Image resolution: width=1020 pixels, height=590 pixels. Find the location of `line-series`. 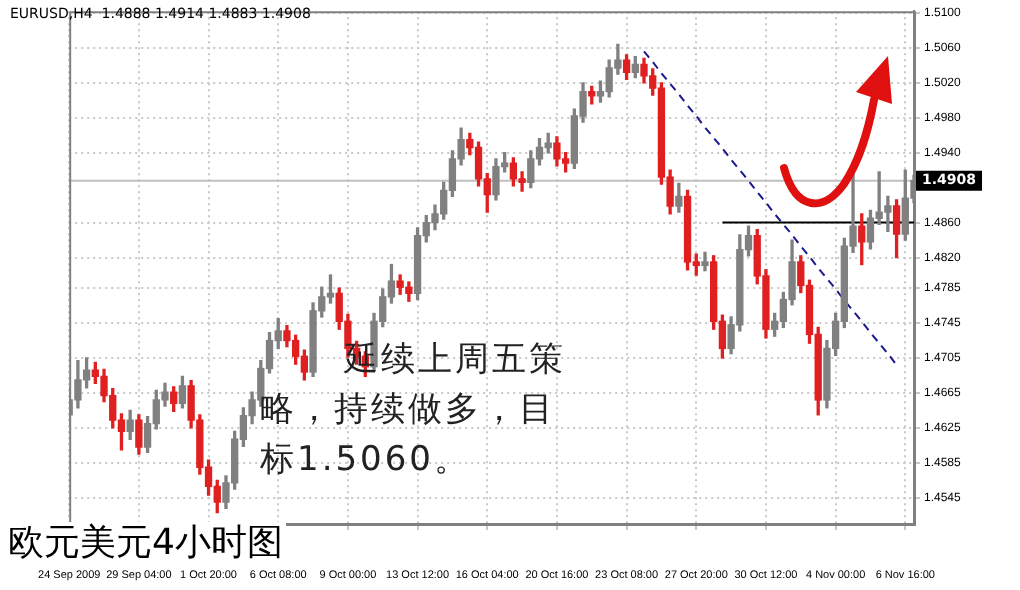

line-series is located at coordinates (770, 208).